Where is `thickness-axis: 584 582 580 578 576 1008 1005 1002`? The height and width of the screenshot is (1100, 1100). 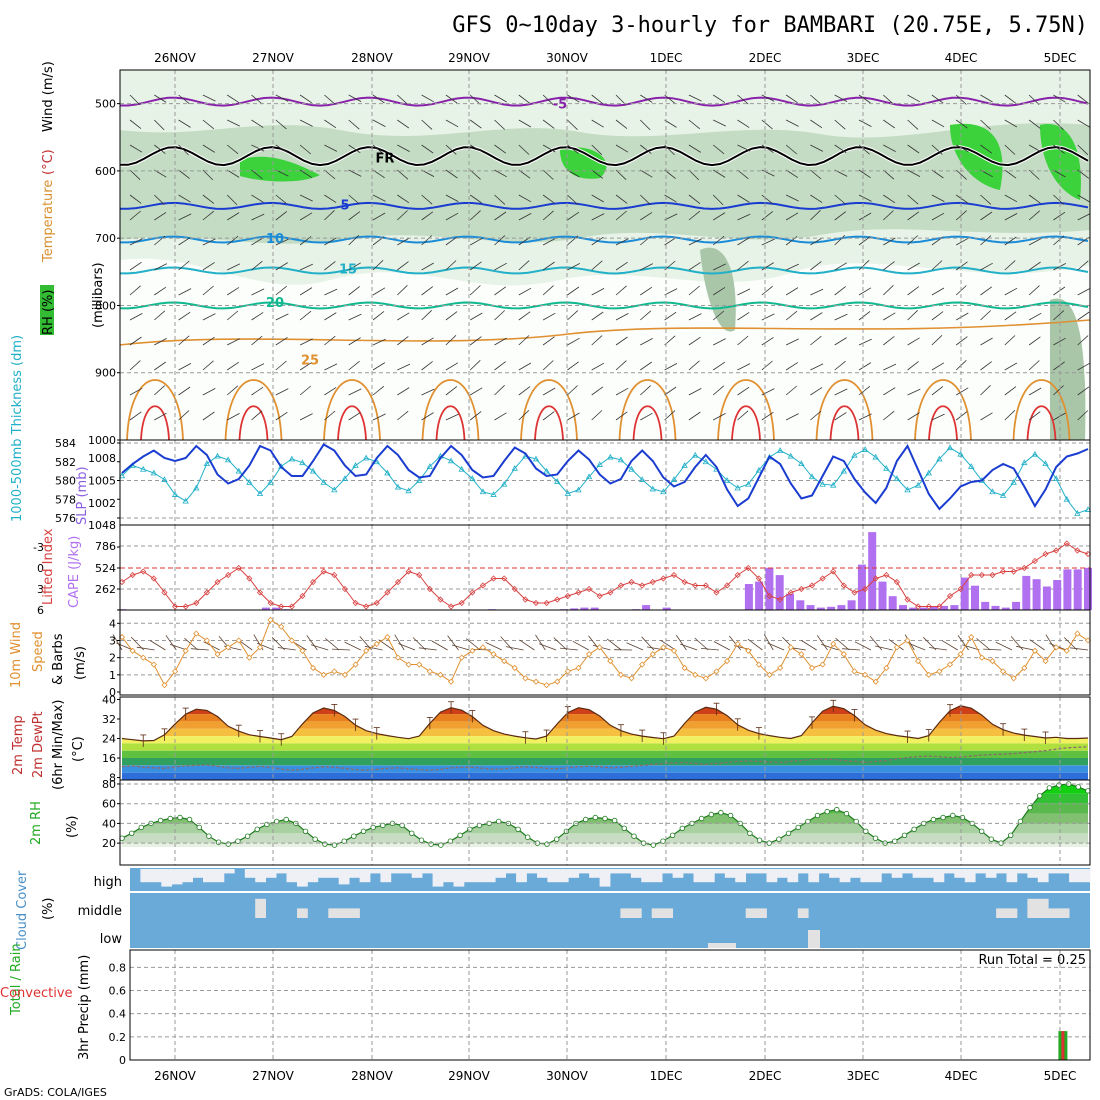 thickness-axis: 584 582 580 578 576 1008 1005 1002 is located at coordinates (87, 481).